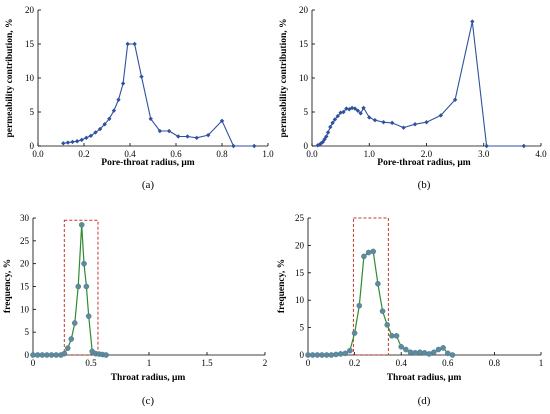  What do you see at coordinates (282, 286) in the screenshot?
I see `y-axis-label: frequency, %` at bounding box center [282, 286].